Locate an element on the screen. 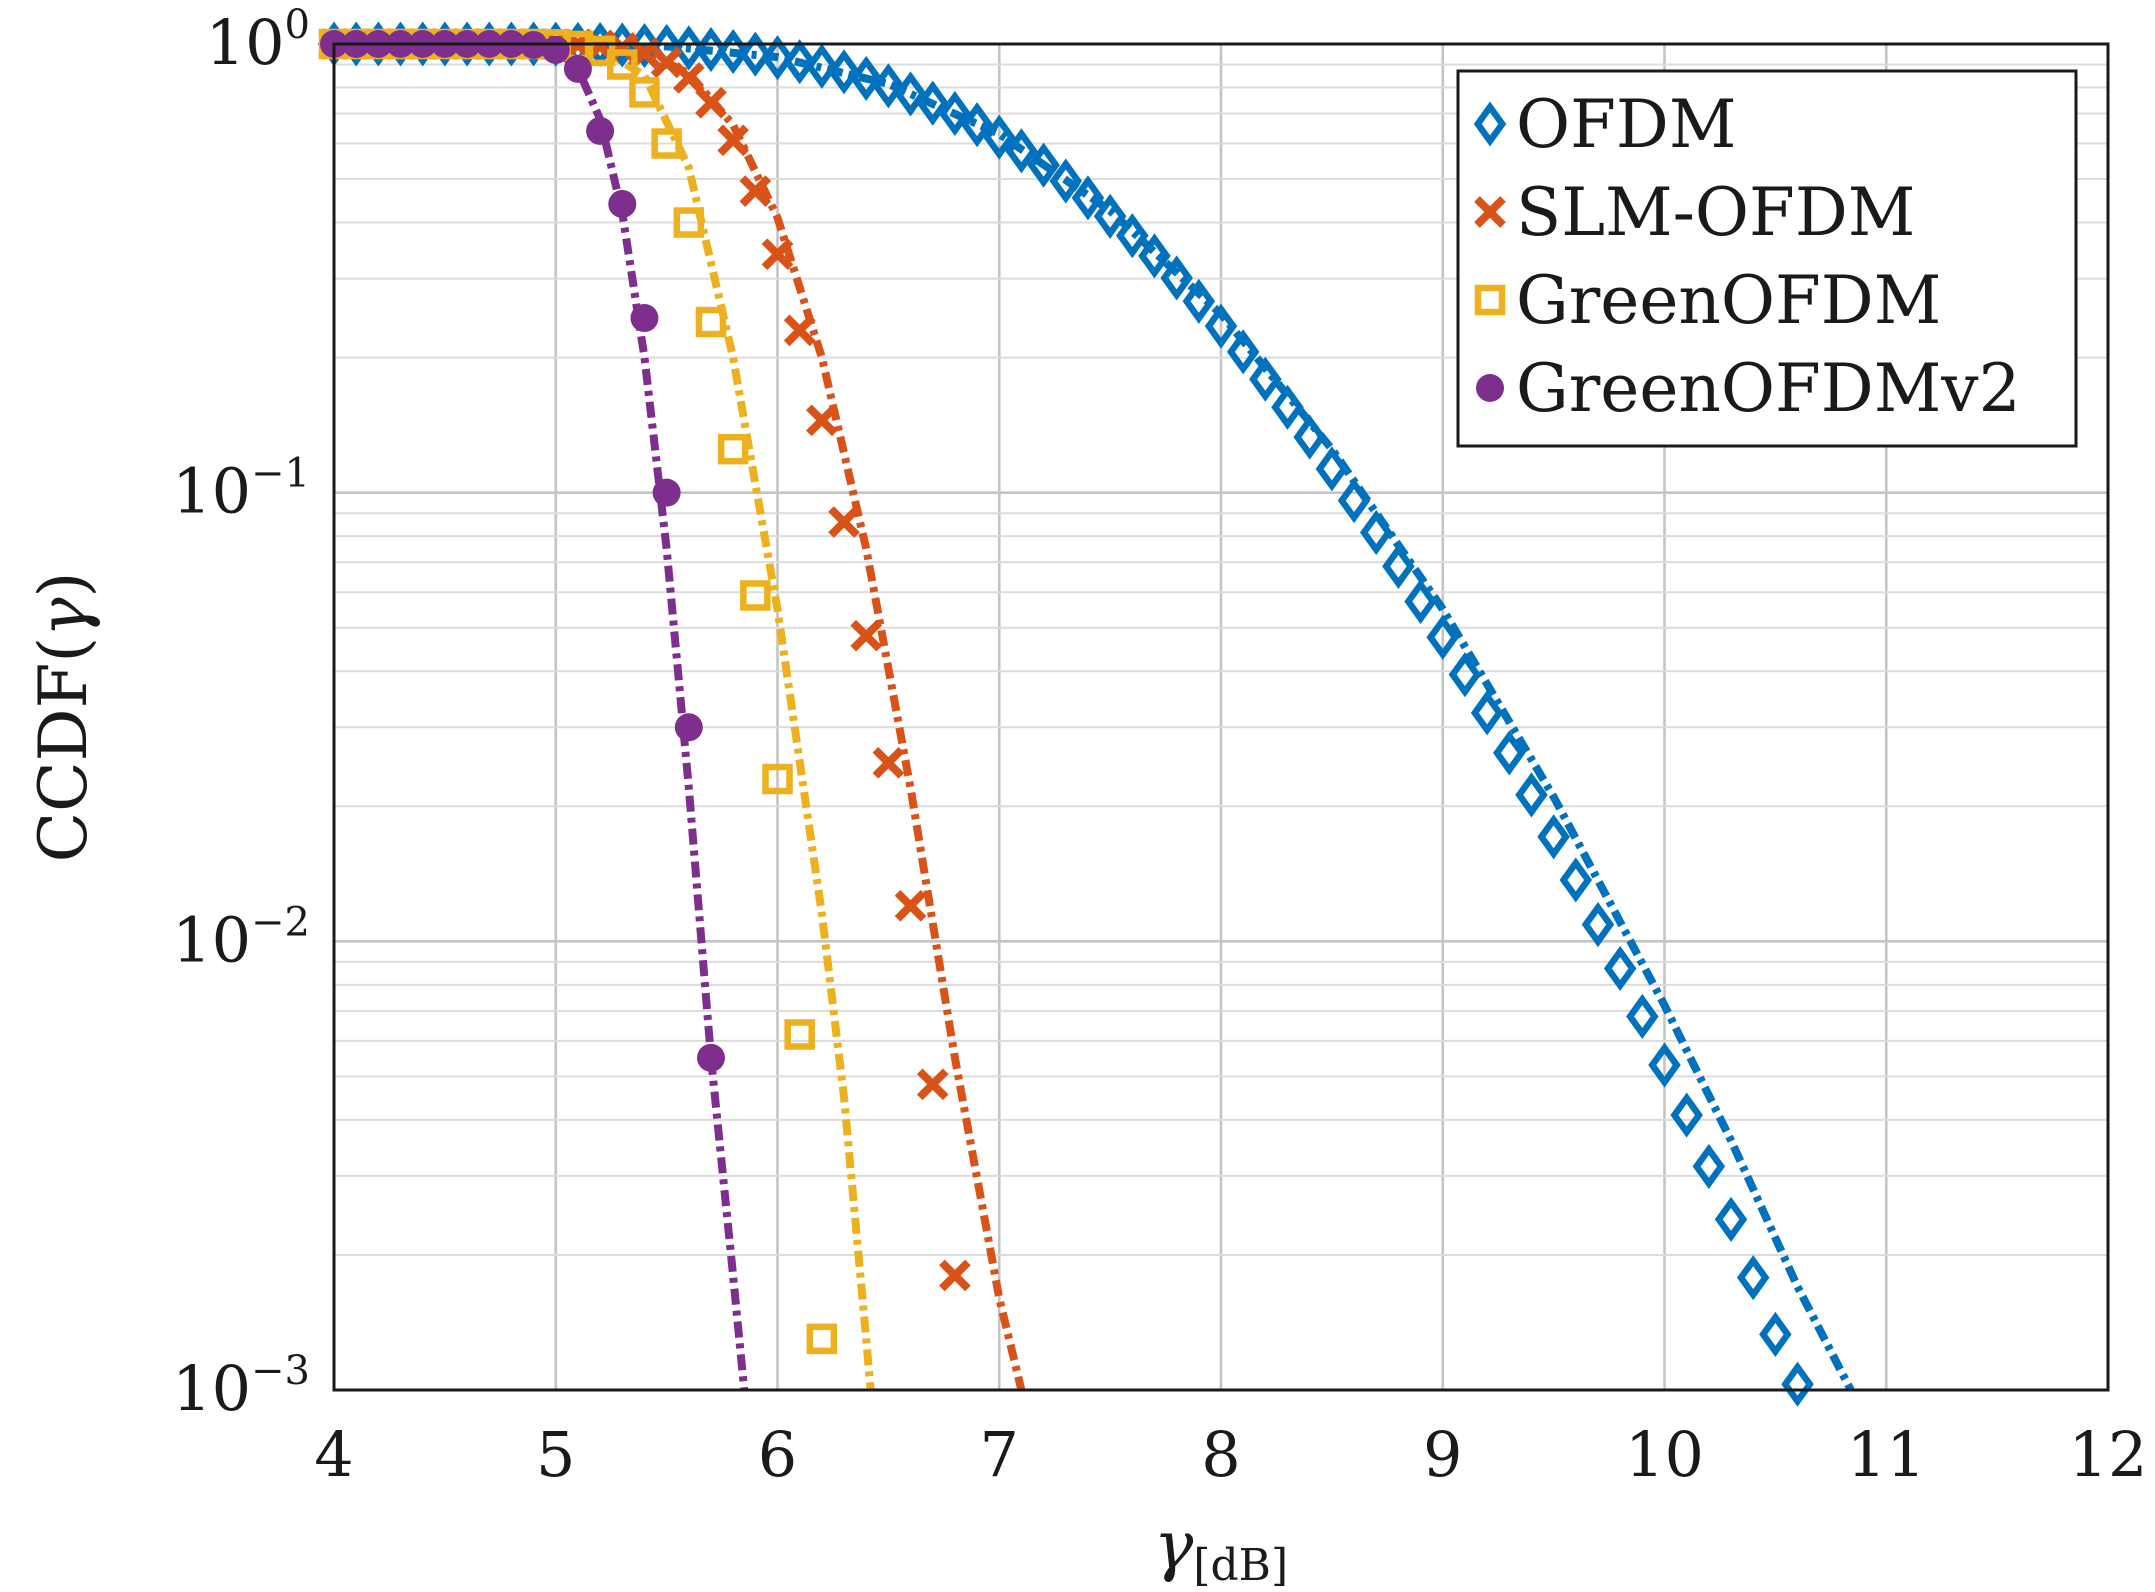 The image size is (2155, 1592). legend-item-greenofdm: GreenOFDM is located at coordinates (1707, 300).